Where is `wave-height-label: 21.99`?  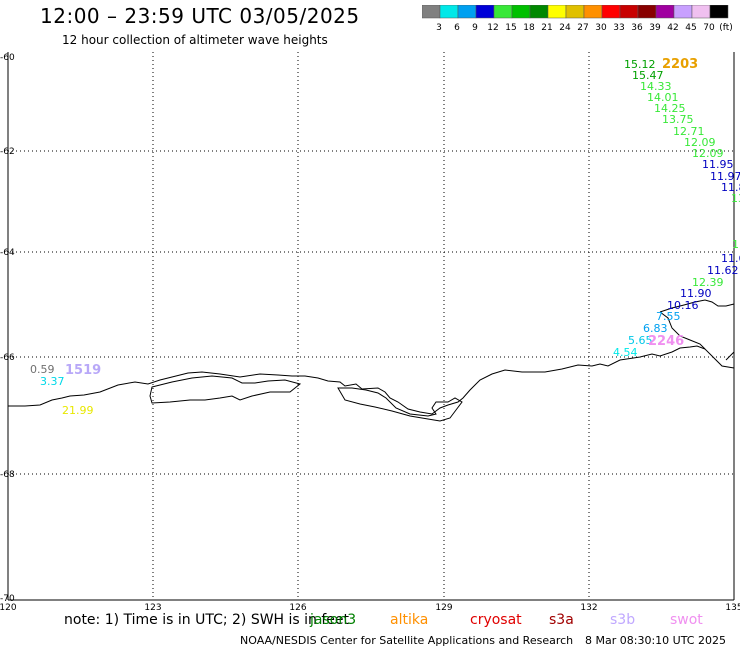 wave-height-label: 21.99 is located at coordinates (78, 410).